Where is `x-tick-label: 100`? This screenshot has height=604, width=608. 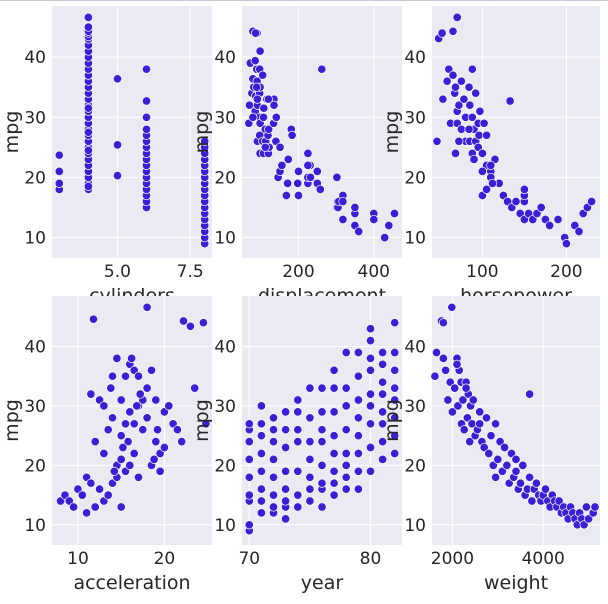 x-tick-label: 100 is located at coordinates (482, 272).